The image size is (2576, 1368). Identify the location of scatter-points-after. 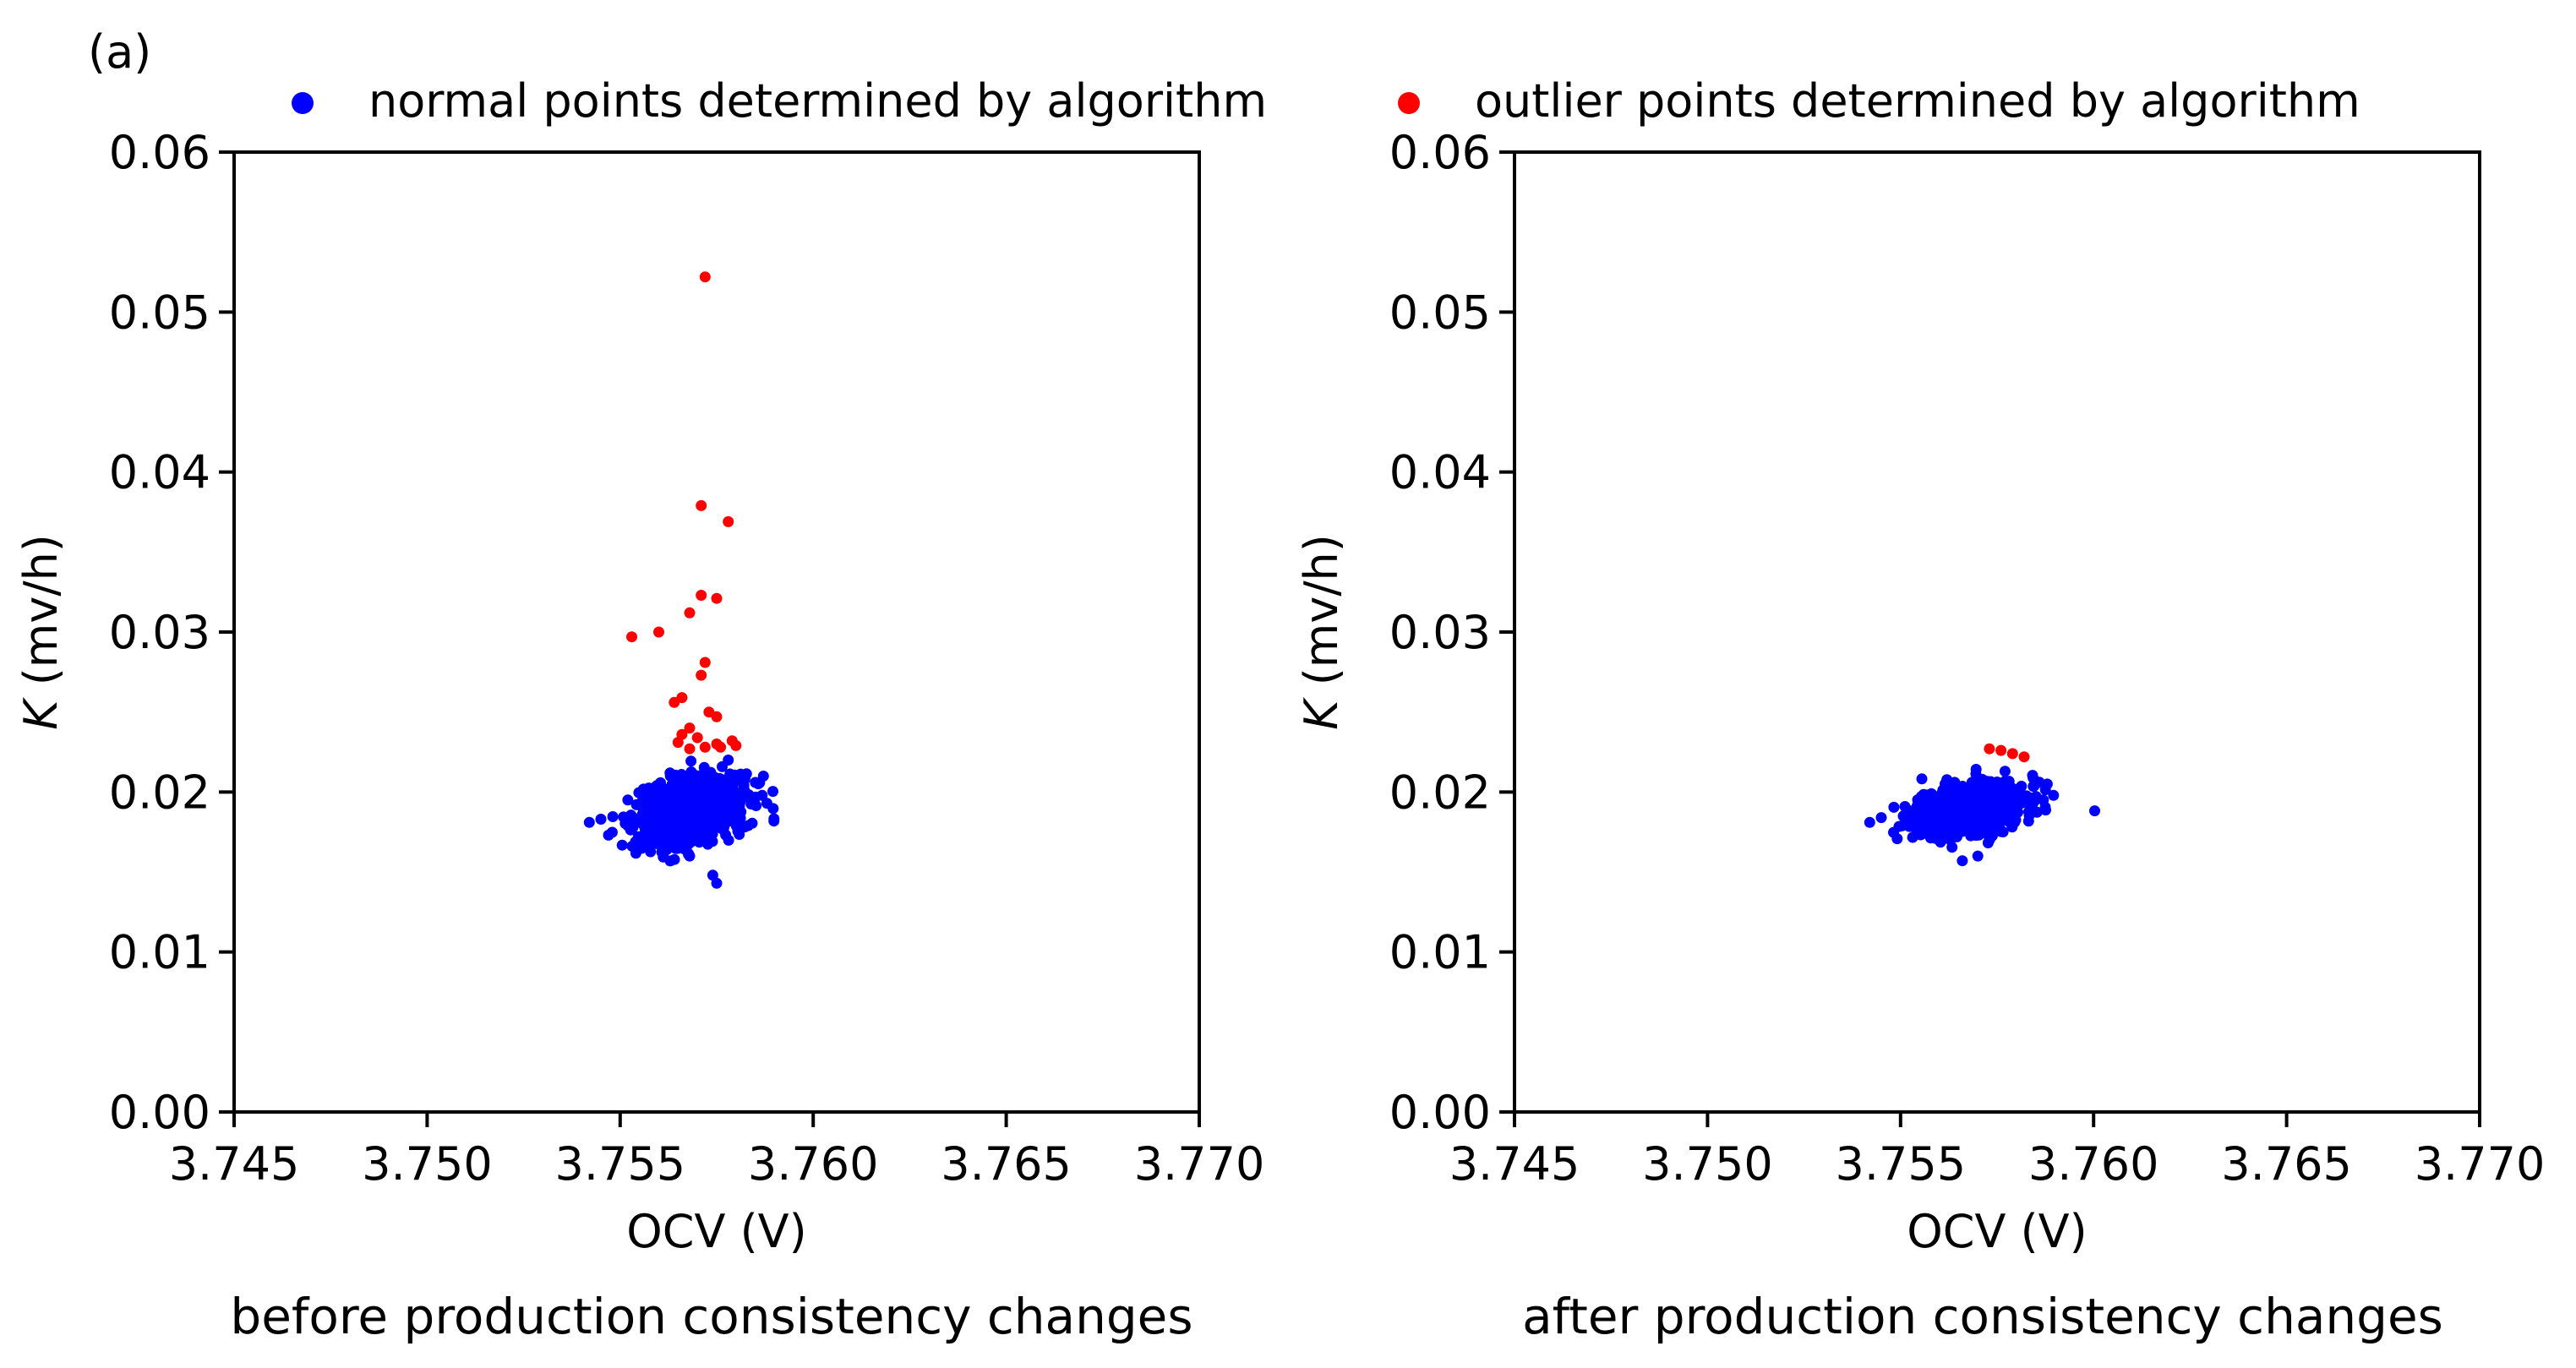
(1982, 805).